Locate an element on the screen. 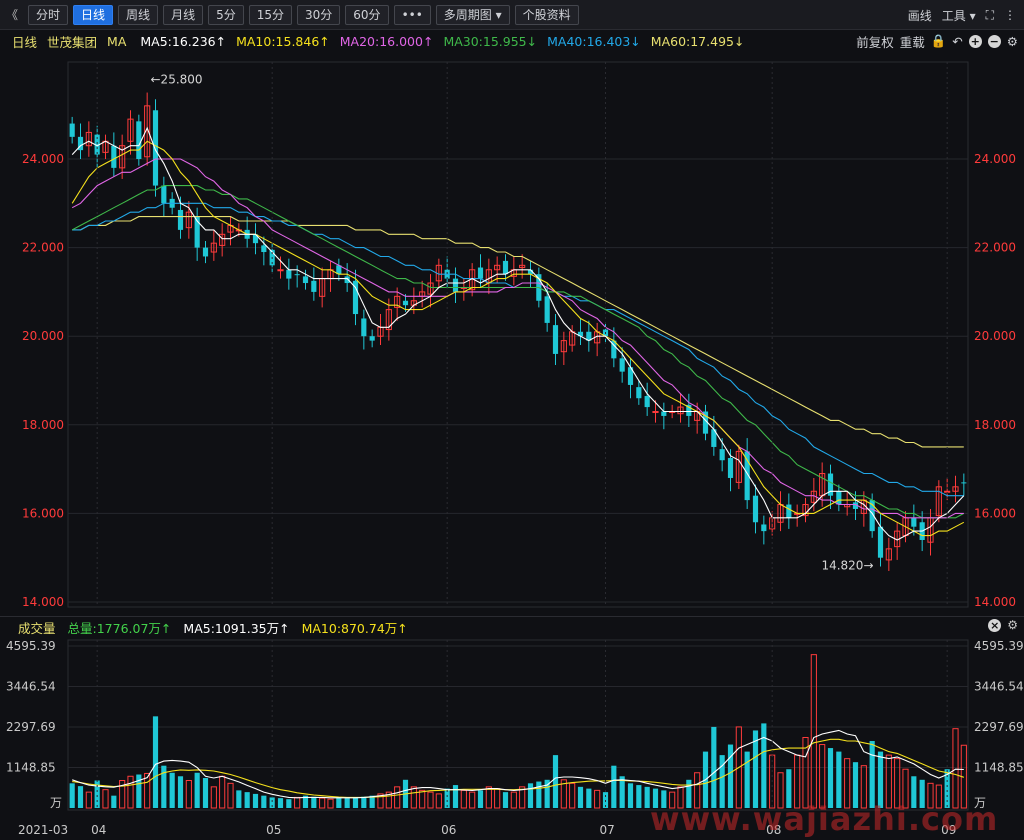 Image resolution: width=1024 pixels, height=840 pixels. indicator-name: MA is located at coordinates (117, 41).